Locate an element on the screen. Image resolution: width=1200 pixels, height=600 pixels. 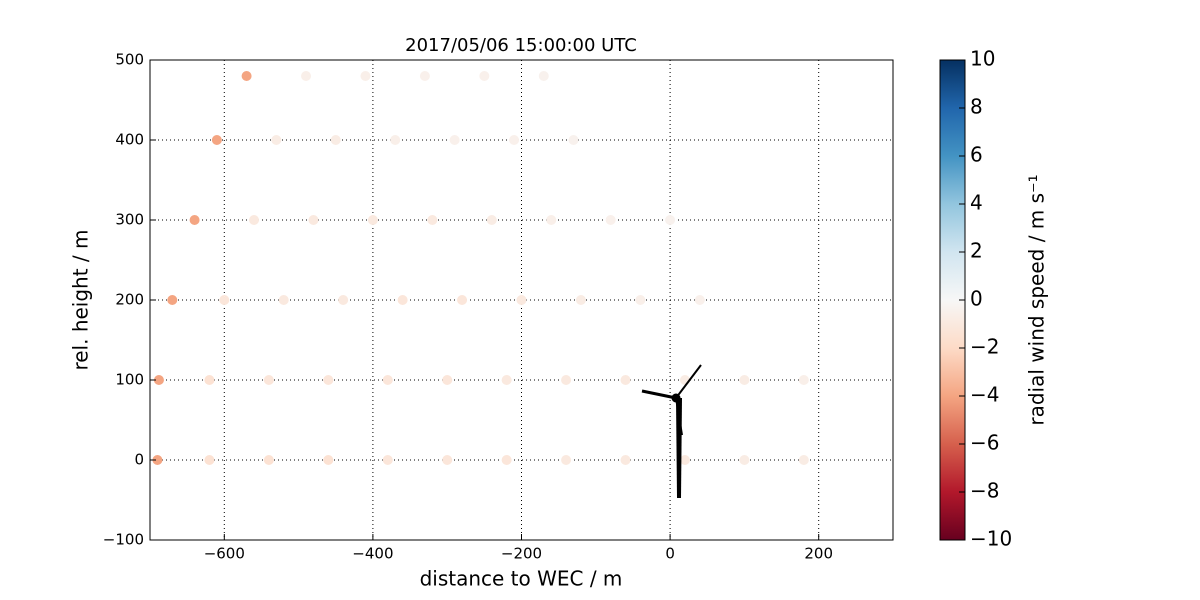
x-tick-label: 200 is located at coordinates (818, 554).